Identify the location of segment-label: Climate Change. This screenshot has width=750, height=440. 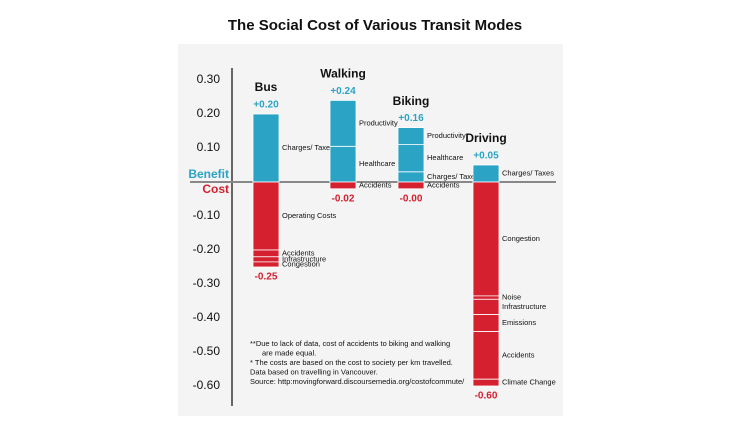
(529, 382).